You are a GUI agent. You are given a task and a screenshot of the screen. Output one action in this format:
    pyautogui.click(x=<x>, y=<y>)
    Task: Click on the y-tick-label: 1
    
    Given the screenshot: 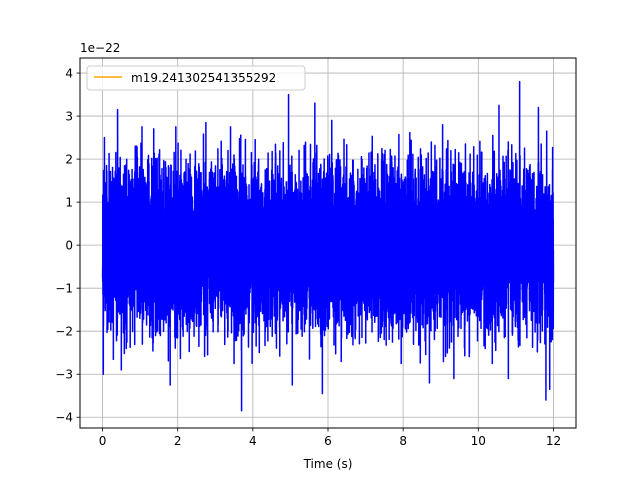 What is the action you would take?
    pyautogui.click(x=69, y=203)
    